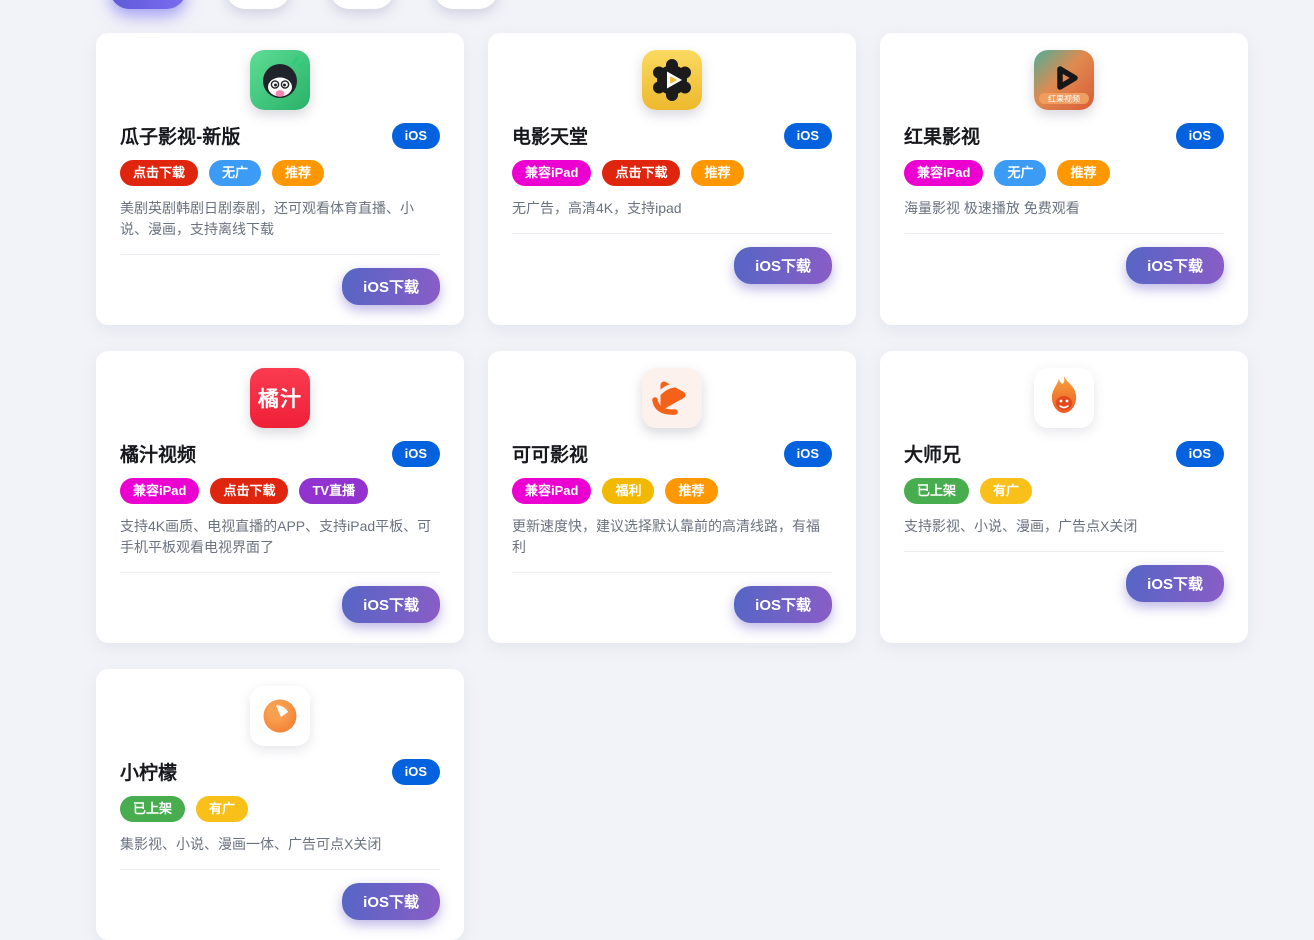  What do you see at coordinates (550, 137) in the screenshot?
I see `app-title: 电影天堂` at bounding box center [550, 137].